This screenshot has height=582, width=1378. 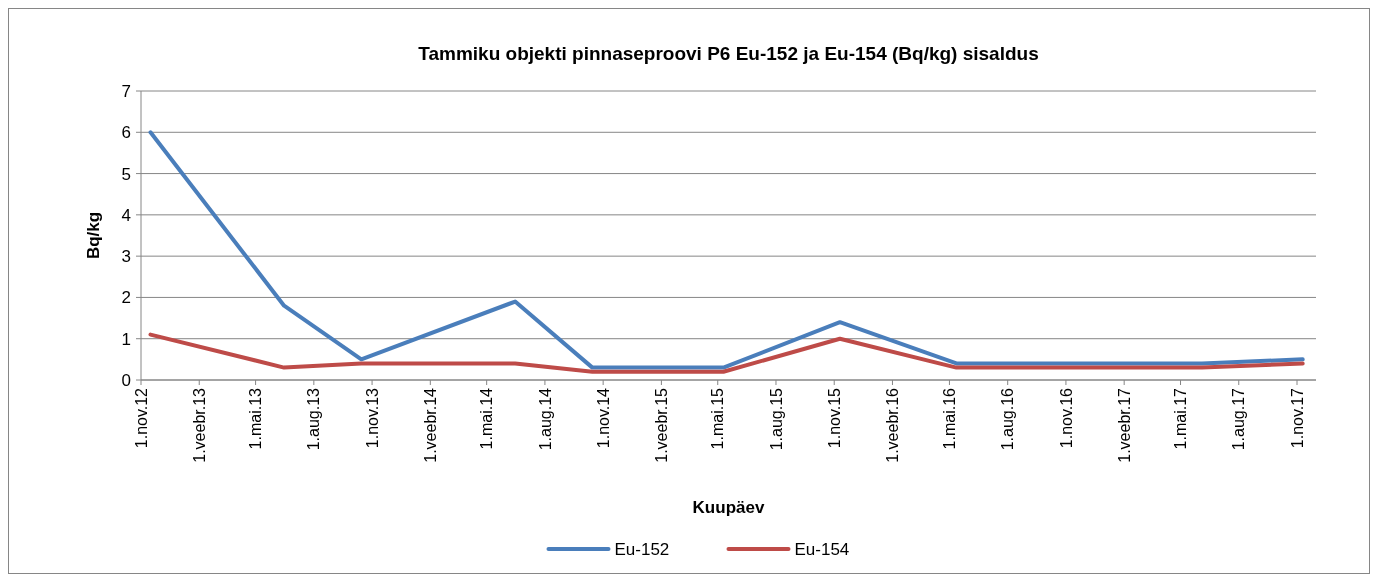 What do you see at coordinates (661, 425) in the screenshot?
I see `x-tick-label: 1.veebr.15` at bounding box center [661, 425].